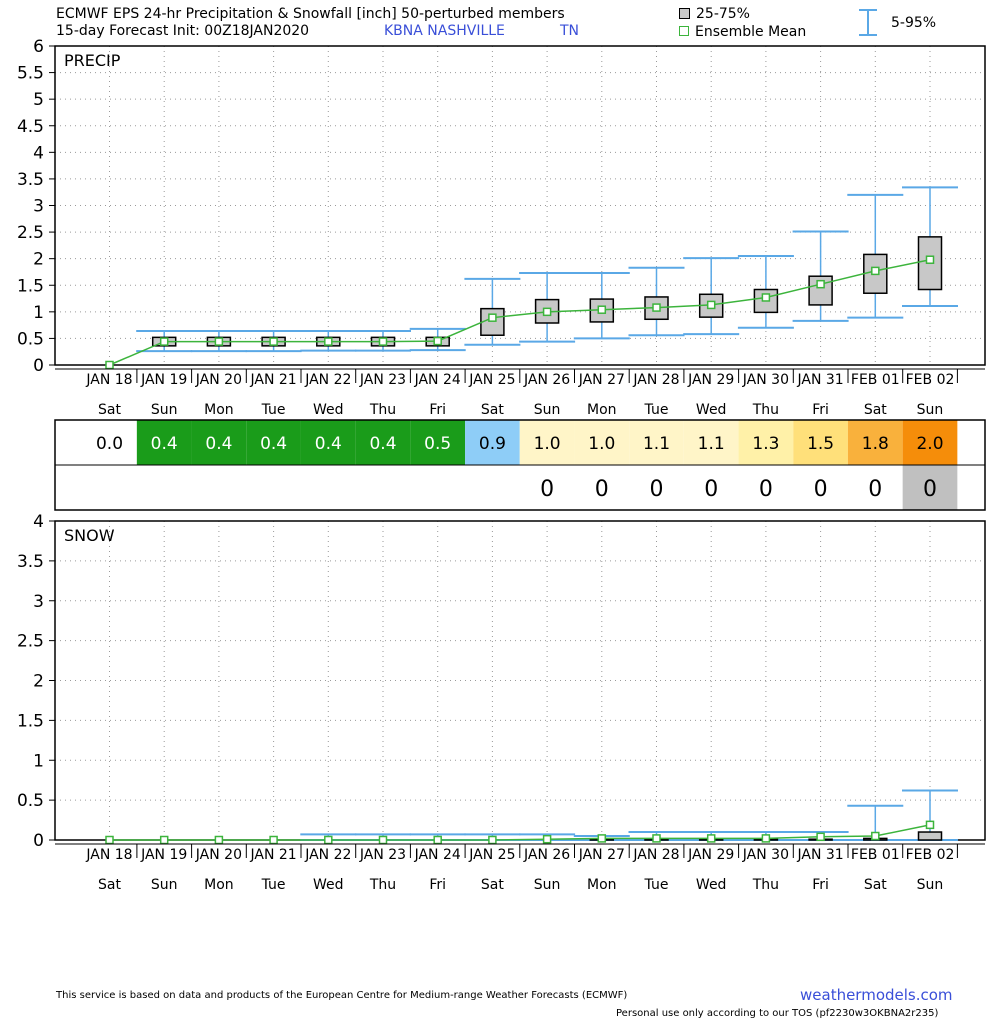 Image resolution: width=1004 pixels, height=1024 pixels. What do you see at coordinates (492, 410) in the screenshot?
I see `precip-day-label: Sat` at bounding box center [492, 410].